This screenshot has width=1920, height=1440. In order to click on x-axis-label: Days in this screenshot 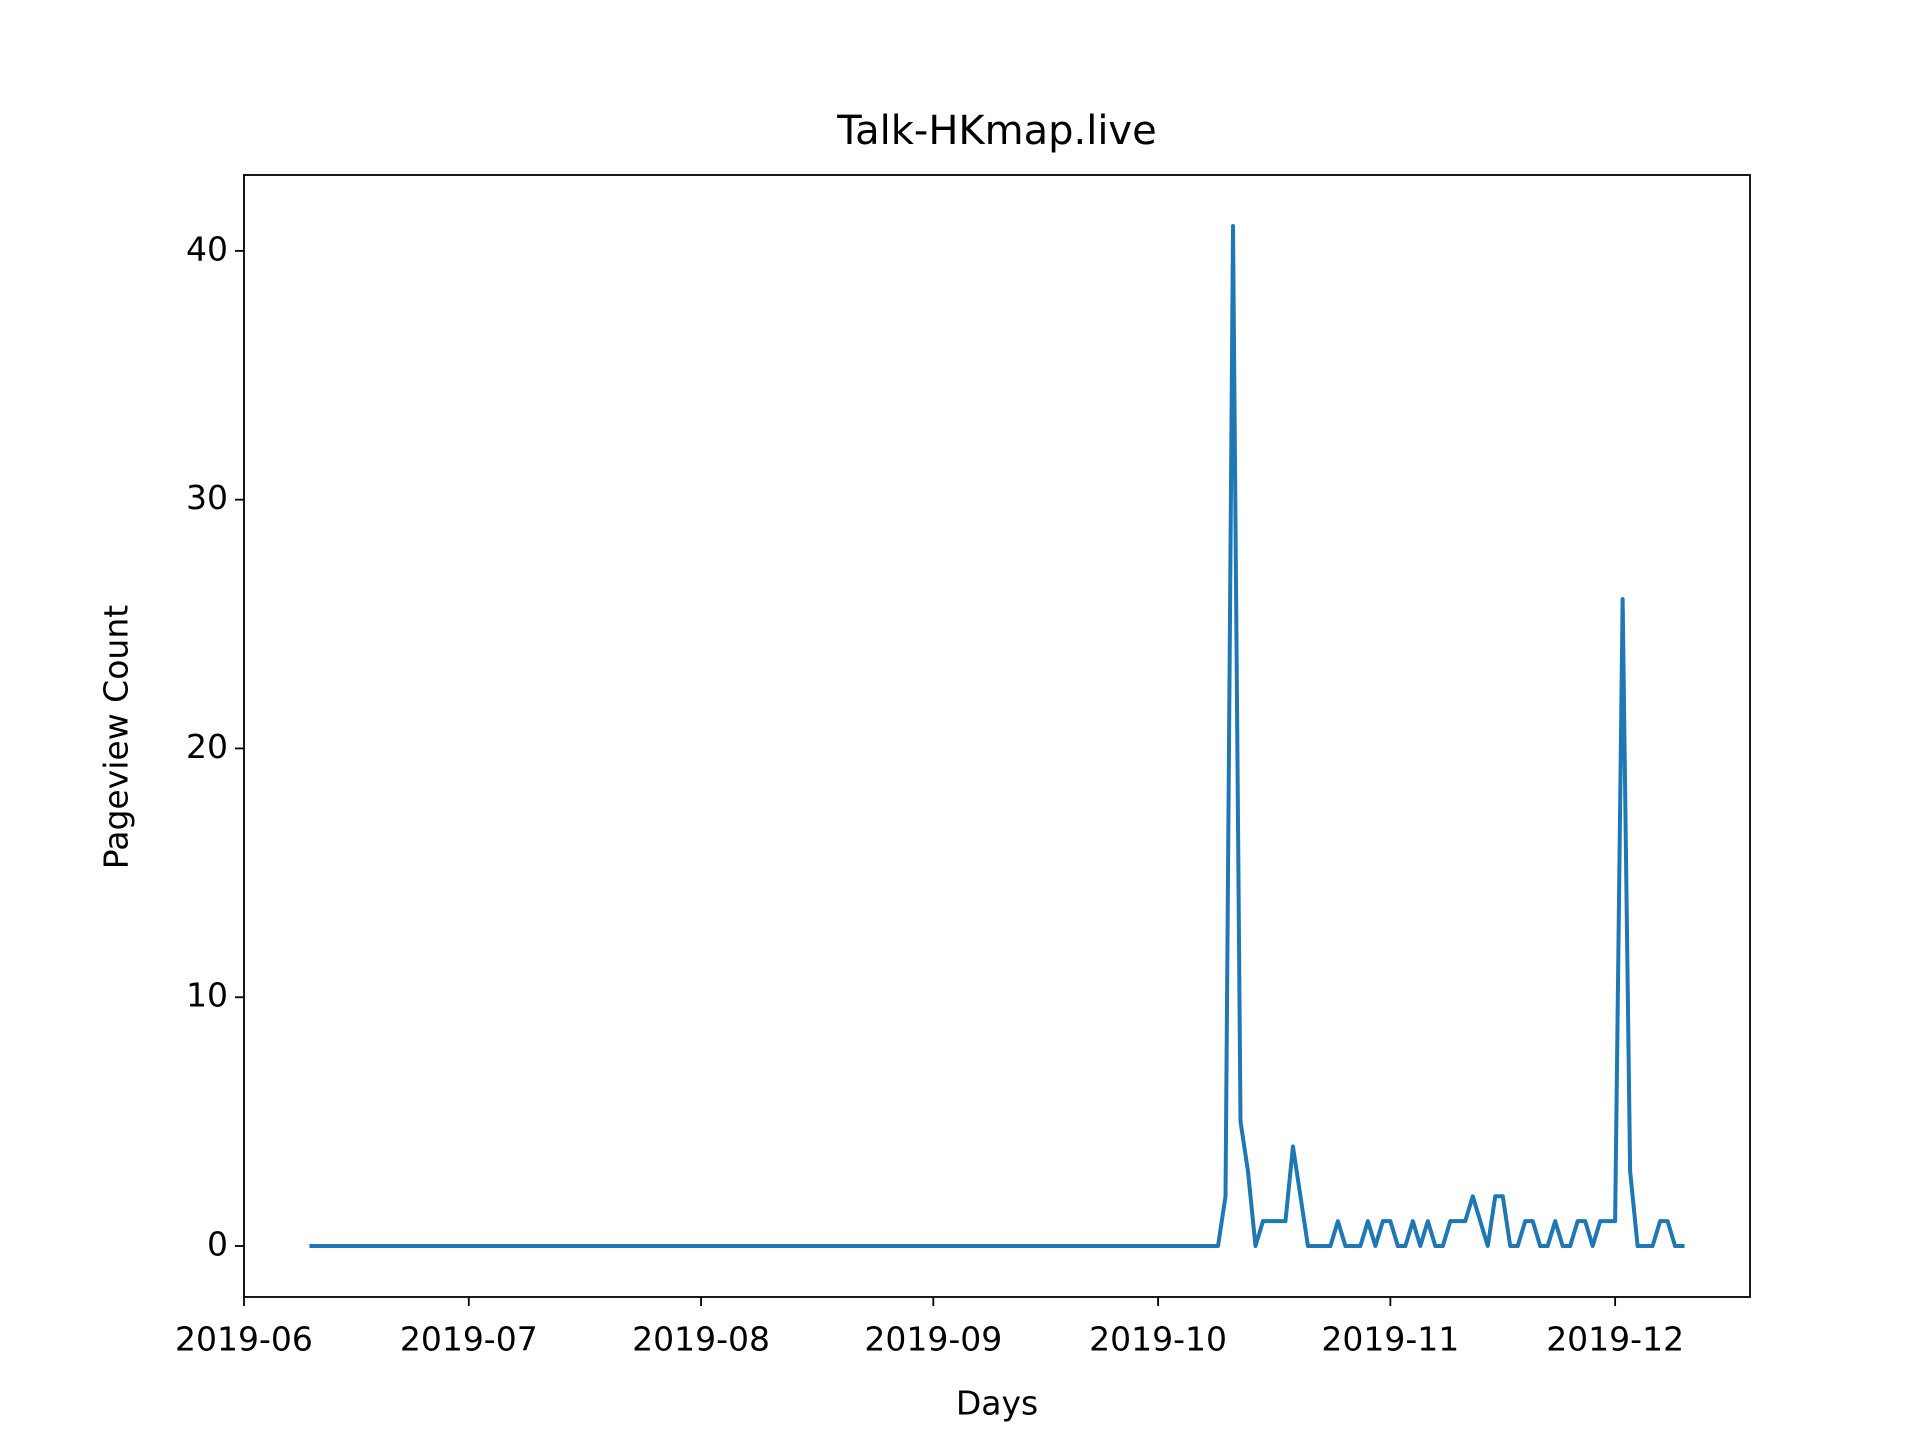, I will do `click(997, 1403)`.